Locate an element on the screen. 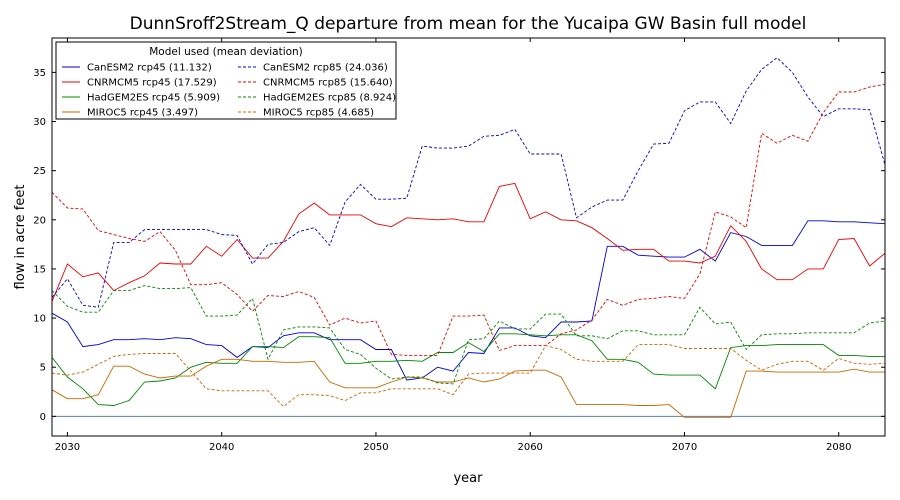 This screenshot has height=500, width=900. legend-label: CNRMCM5 rcp45 (17.529) is located at coordinates (152, 83).